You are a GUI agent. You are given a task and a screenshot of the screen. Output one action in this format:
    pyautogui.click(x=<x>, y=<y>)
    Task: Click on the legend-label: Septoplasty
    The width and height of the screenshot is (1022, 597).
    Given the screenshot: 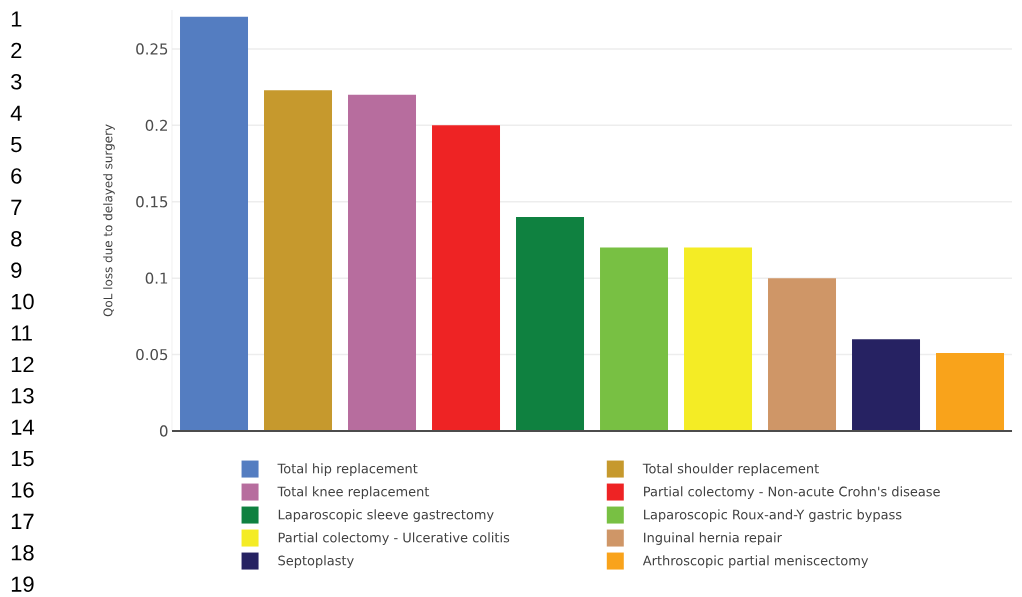 What is the action you would take?
    pyautogui.click(x=316, y=561)
    